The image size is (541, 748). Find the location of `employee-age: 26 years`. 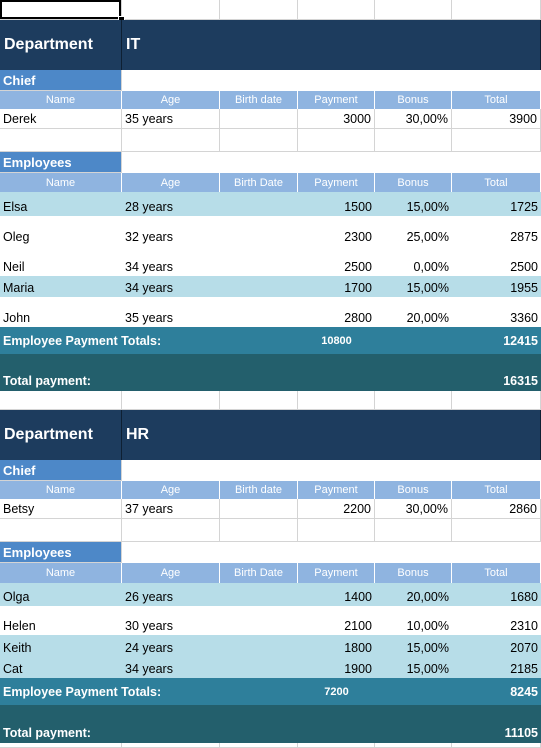

employee-age: 26 years is located at coordinates (149, 597).